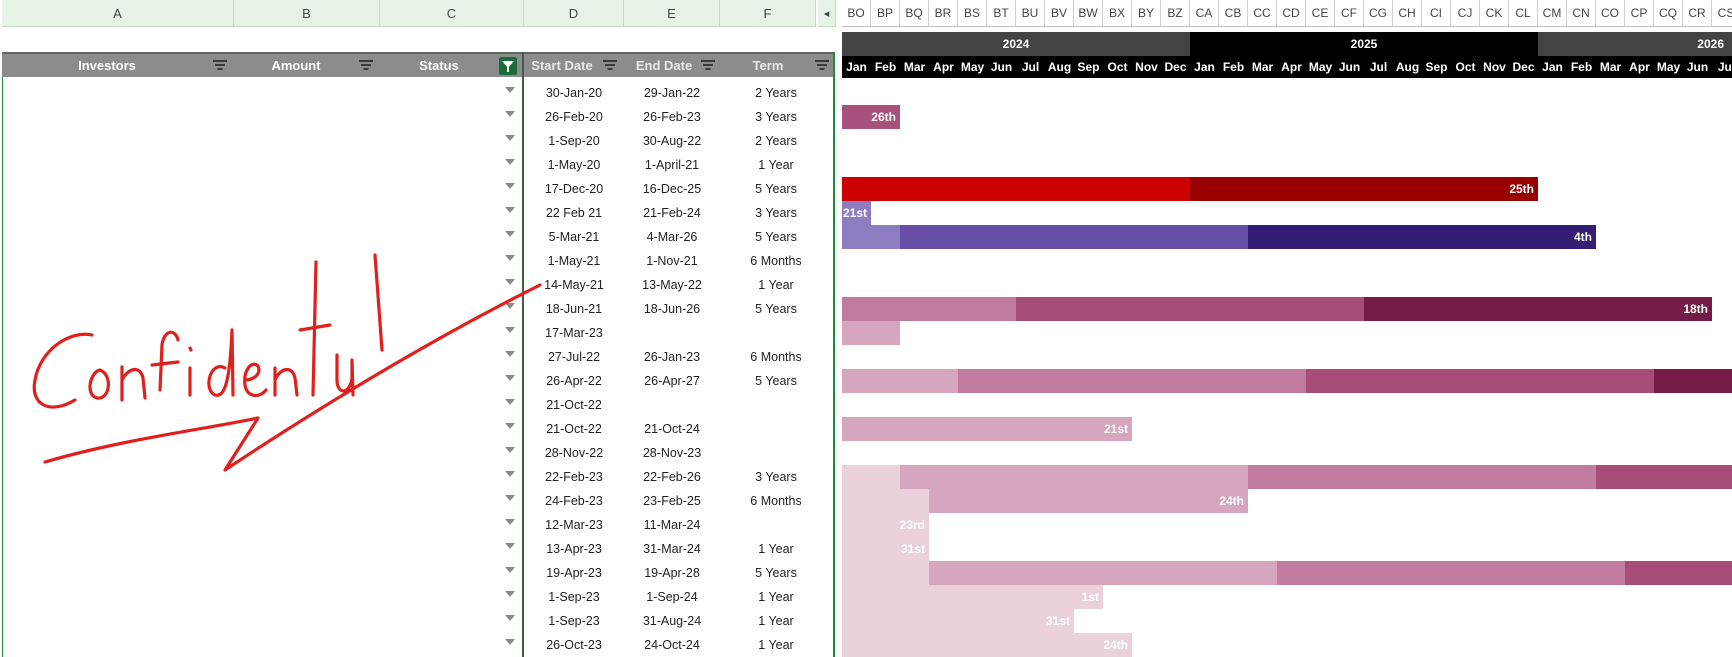 The height and width of the screenshot is (657, 1732). Describe the element at coordinates (672, 381) in the screenshot. I see `end-date-cell: 26-Apr-27` at that location.